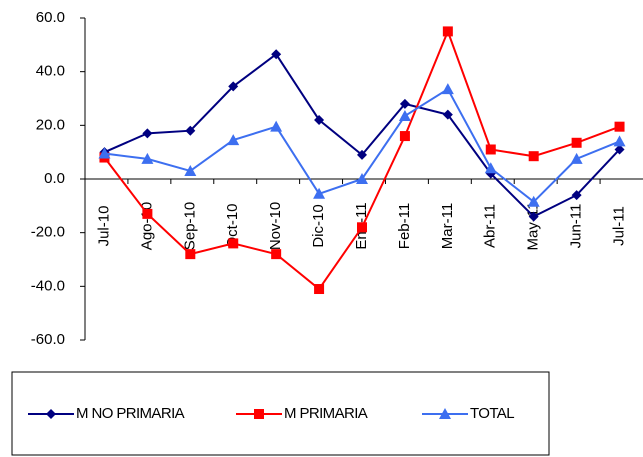 The image size is (643, 457). I want to click on y-tick-label: 40.0, so click(50, 71).